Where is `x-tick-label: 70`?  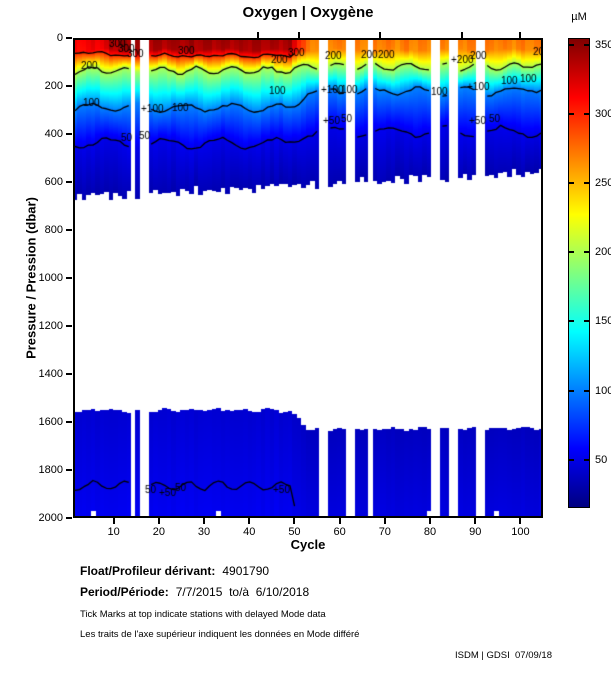
x-tick-label: 70 is located at coordinates (384, 532).